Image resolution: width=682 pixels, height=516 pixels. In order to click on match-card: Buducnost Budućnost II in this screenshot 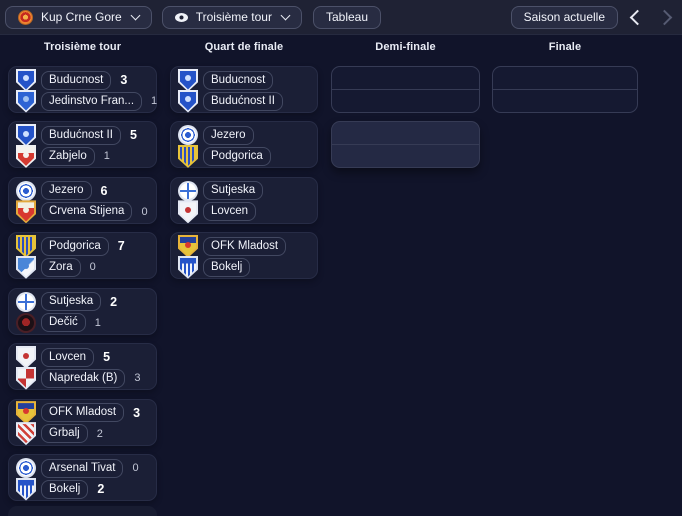, I will do `click(244, 89)`.